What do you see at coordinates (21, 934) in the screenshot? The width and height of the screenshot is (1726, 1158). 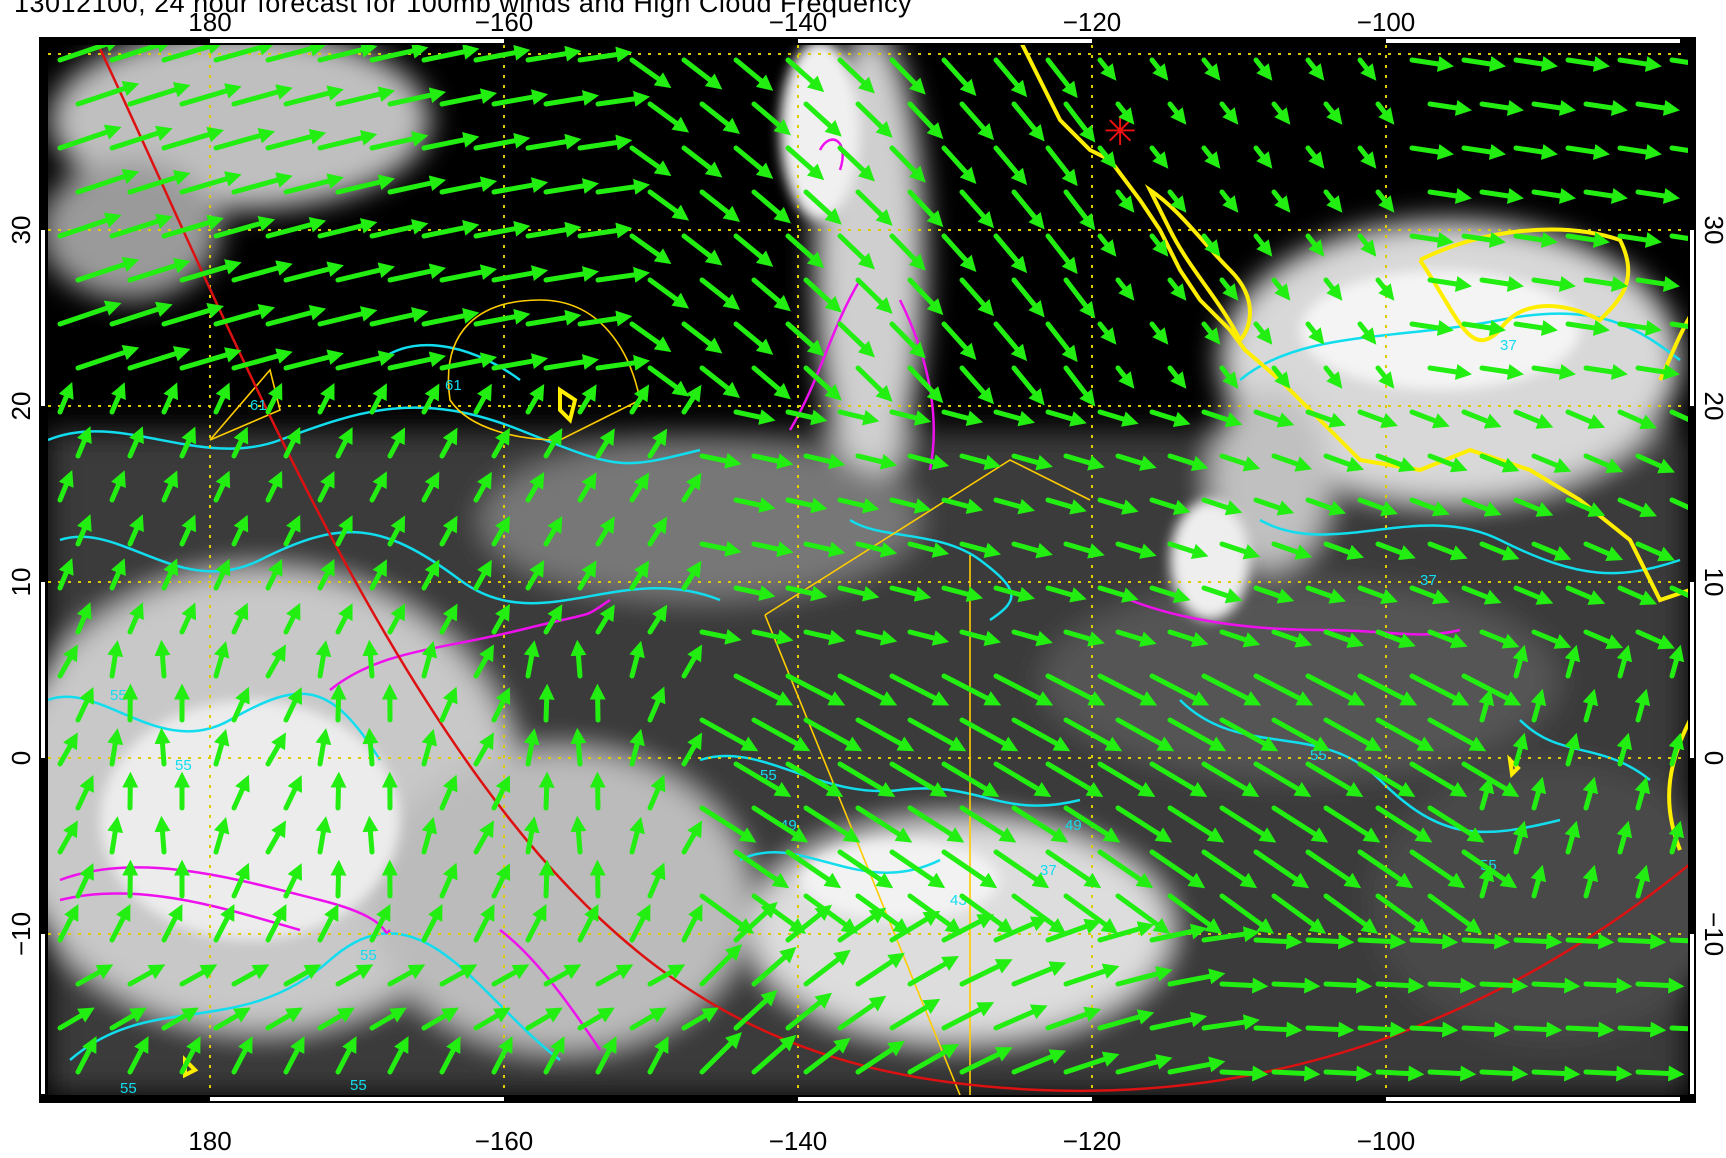 I see `lat-tick-label: −10` at bounding box center [21, 934].